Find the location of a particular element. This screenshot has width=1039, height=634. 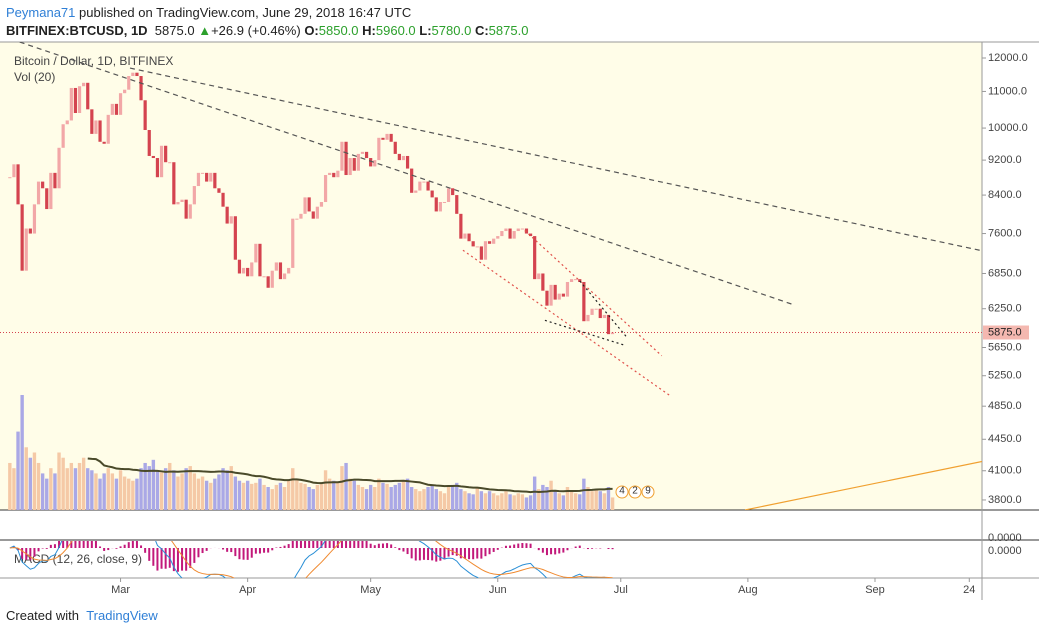

pane-axis-label: 0.0000 is located at coordinates (1005, 538).